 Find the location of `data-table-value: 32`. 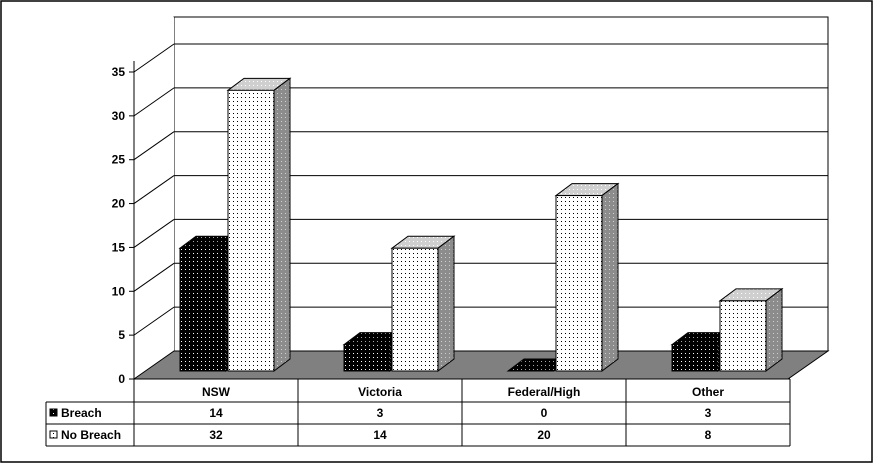

data-table-value: 32 is located at coordinates (216, 435).